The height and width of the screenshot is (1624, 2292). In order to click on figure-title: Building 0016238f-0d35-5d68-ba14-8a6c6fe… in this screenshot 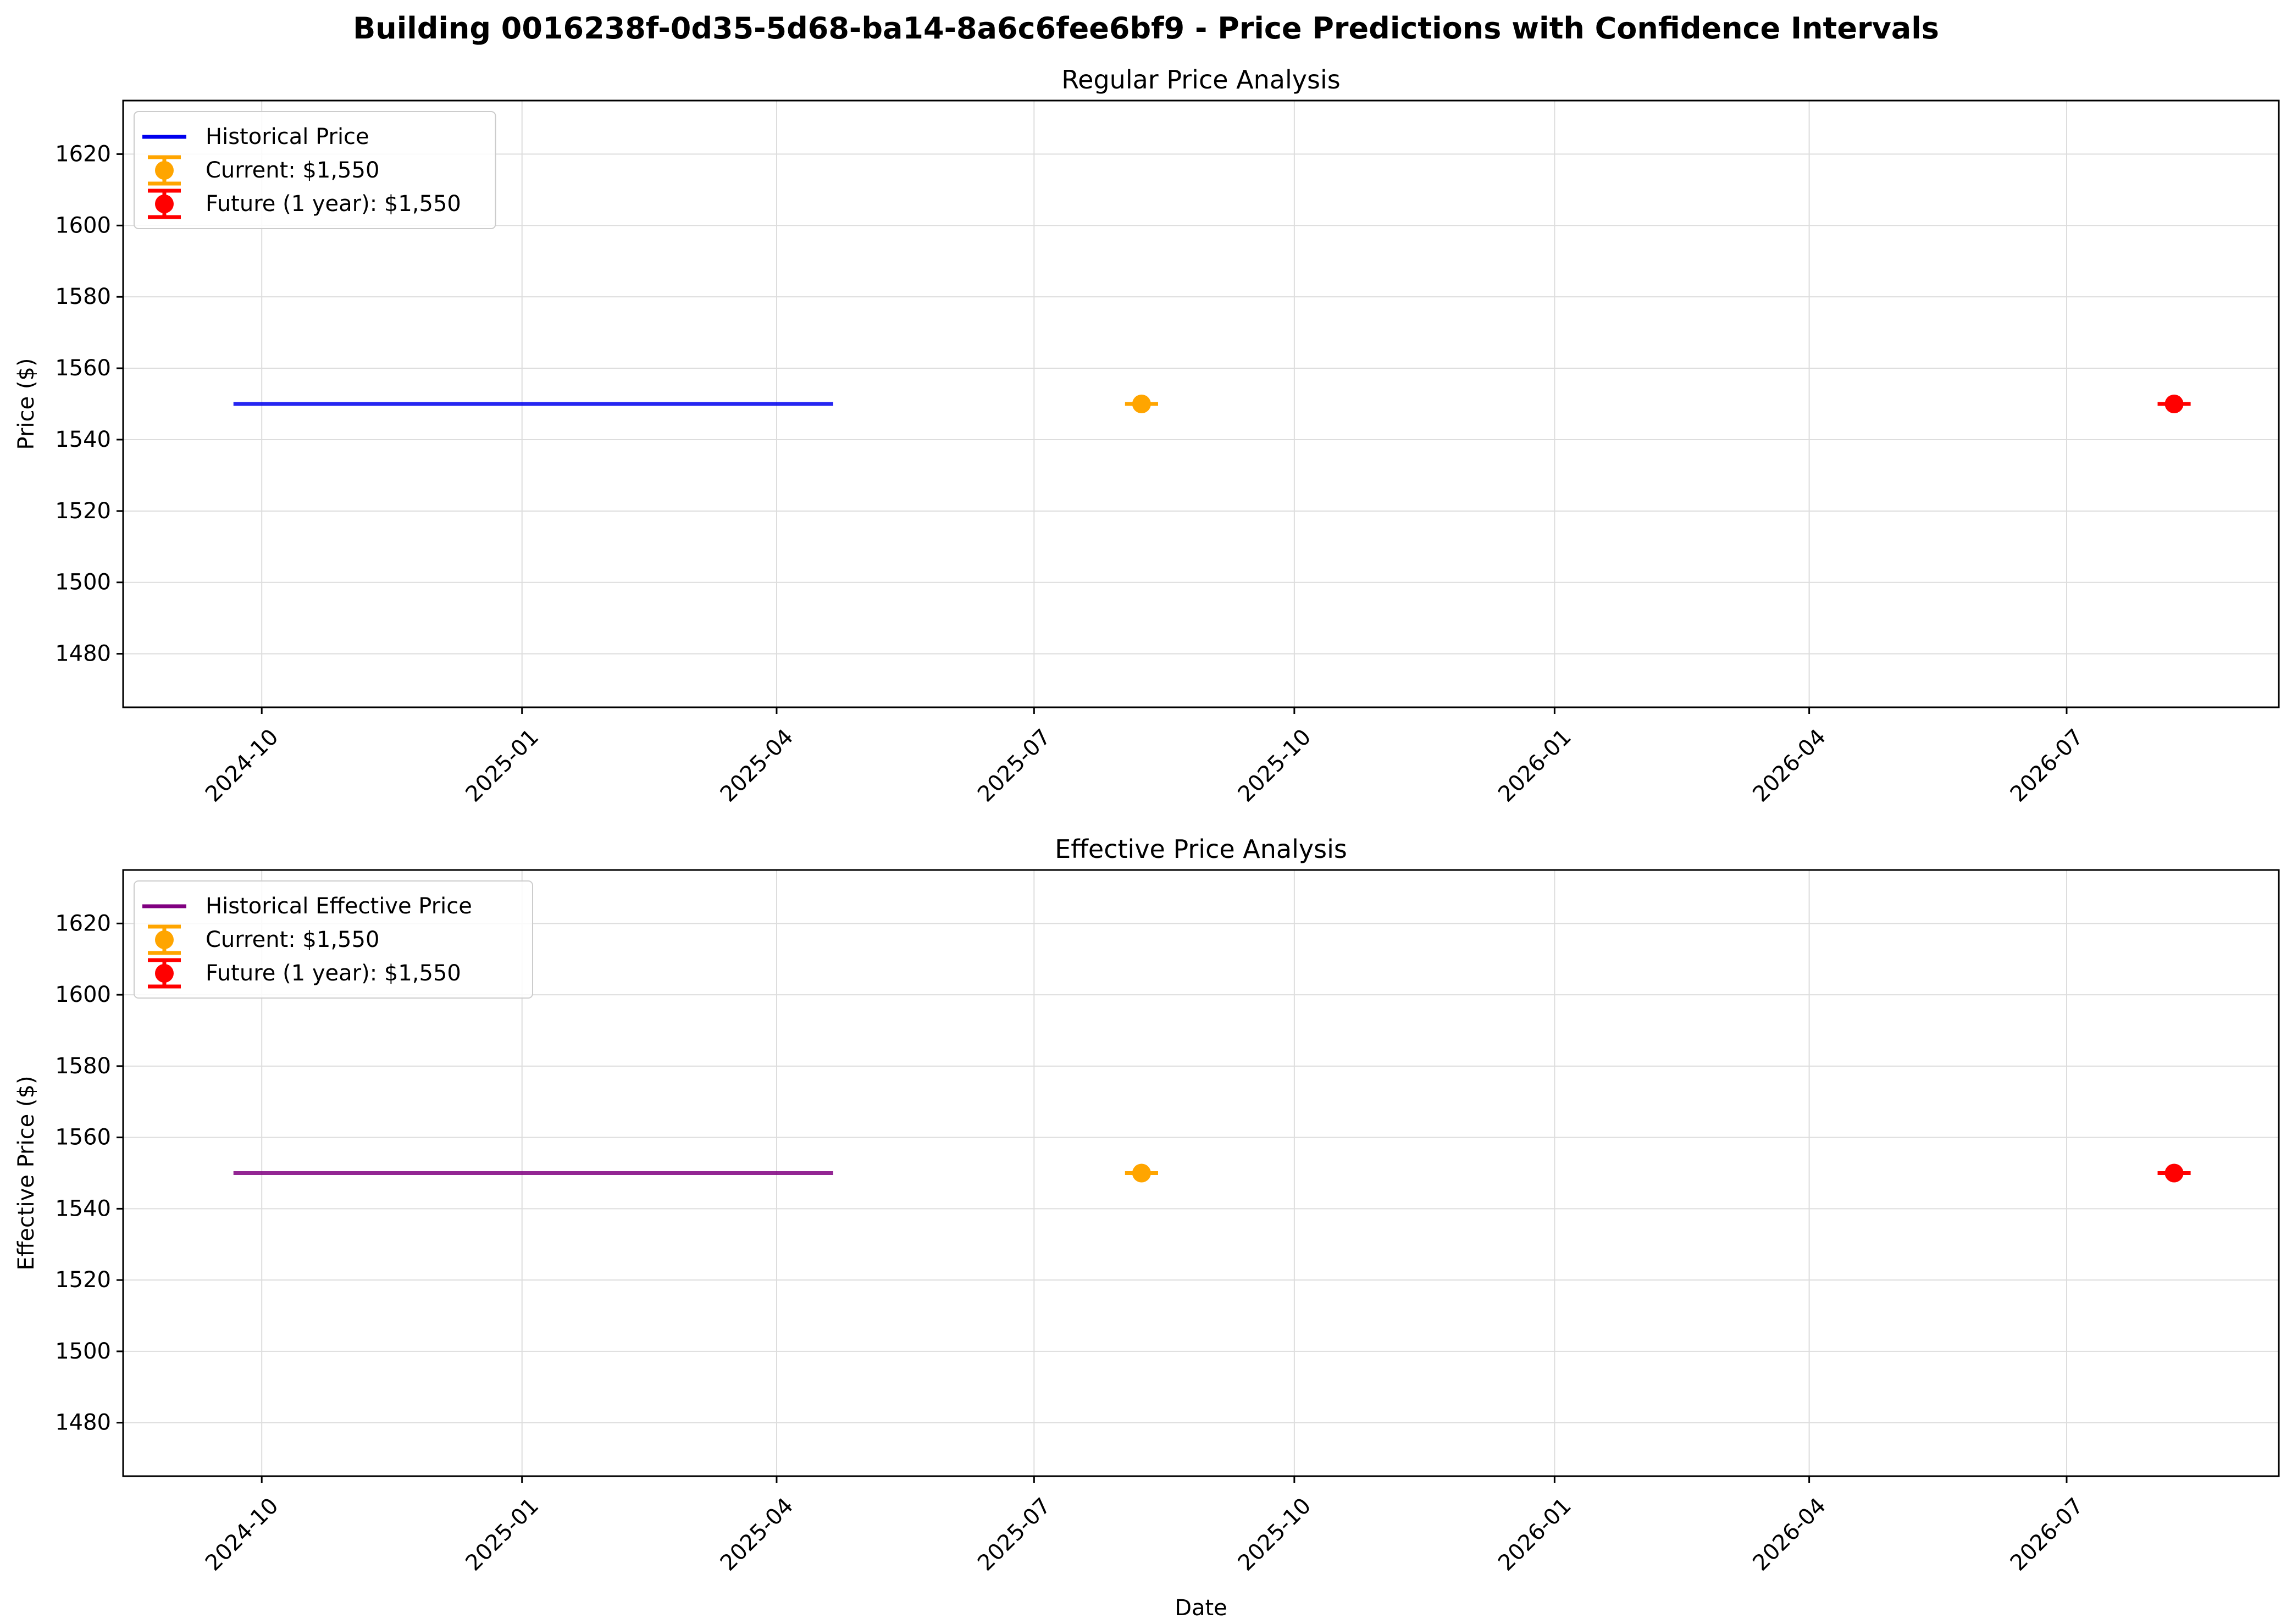, I will do `click(1146, 28)`.